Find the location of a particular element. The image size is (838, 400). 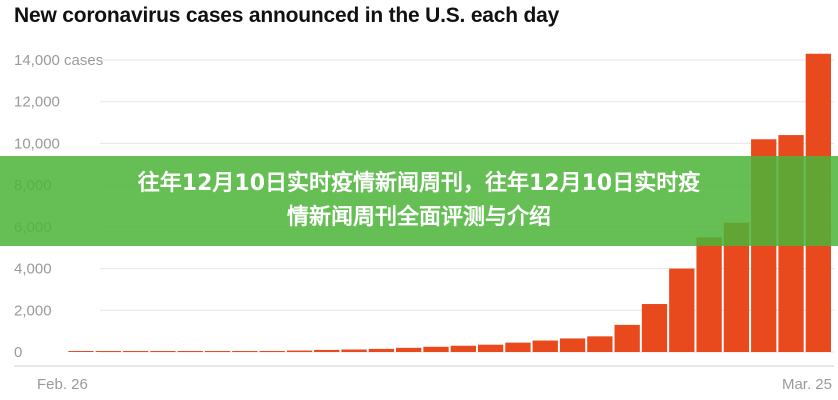

banner-line-1: 往年12月10日实时疫情新闻周刊，往年12月10日实时疫 is located at coordinates (419, 183).